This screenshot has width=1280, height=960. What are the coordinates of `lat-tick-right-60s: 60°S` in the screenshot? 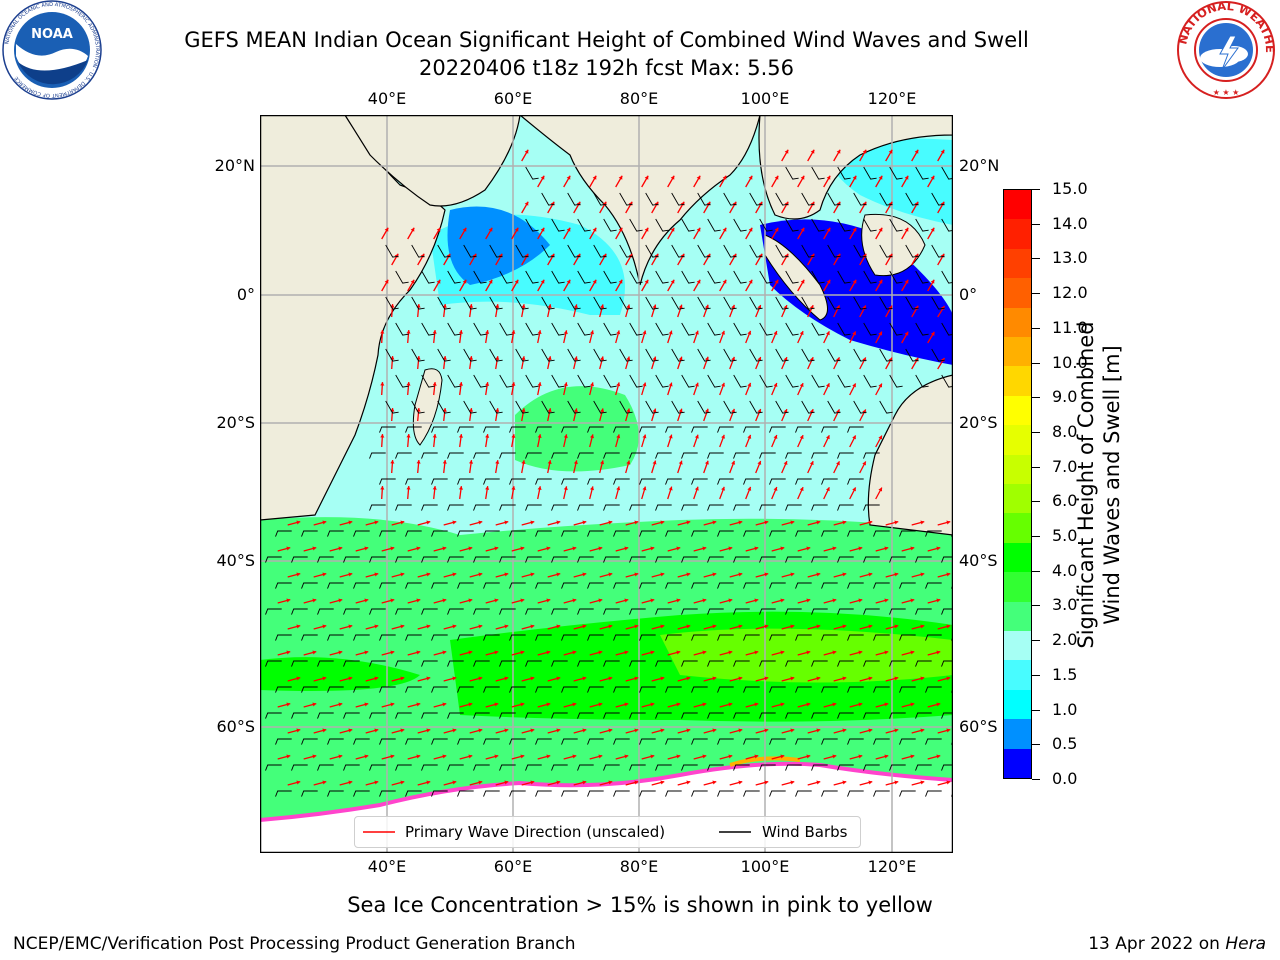 It's located at (978, 726).